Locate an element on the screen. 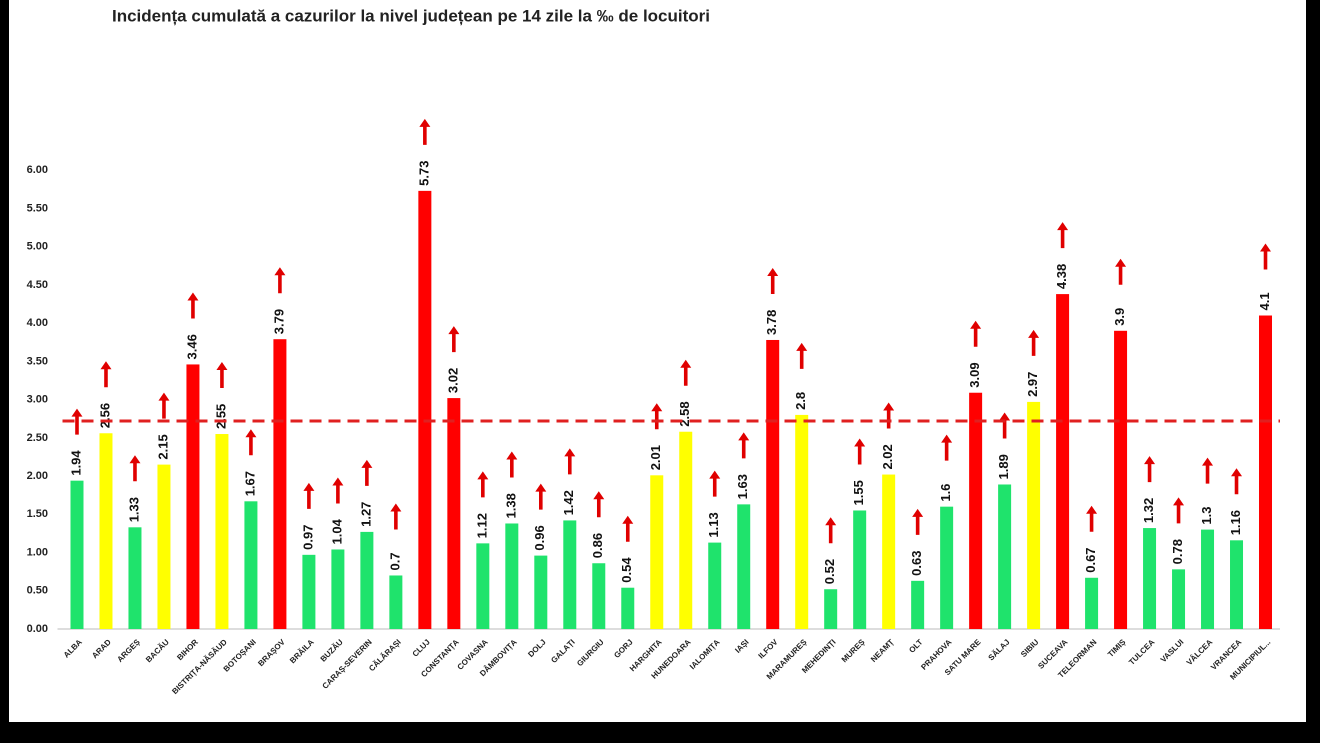 The width and height of the screenshot is (1320, 743). value-label: 0.63 is located at coordinates (916, 563).